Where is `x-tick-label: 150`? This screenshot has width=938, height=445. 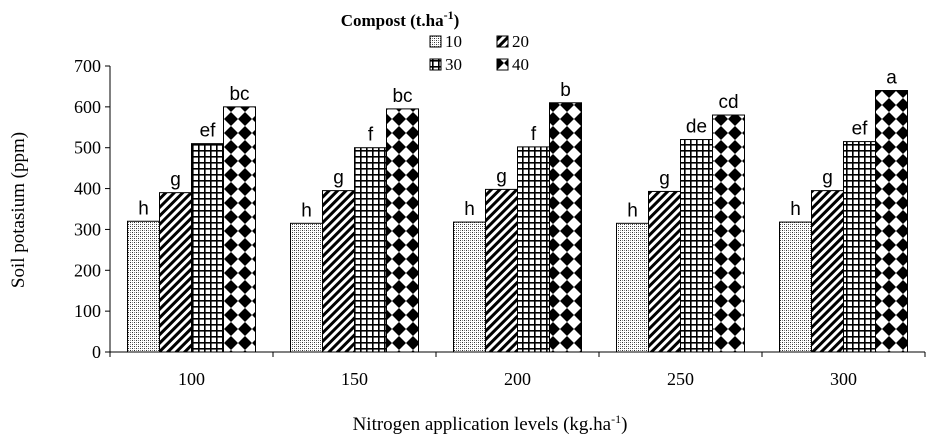 x-tick-label: 150 is located at coordinates (354, 379).